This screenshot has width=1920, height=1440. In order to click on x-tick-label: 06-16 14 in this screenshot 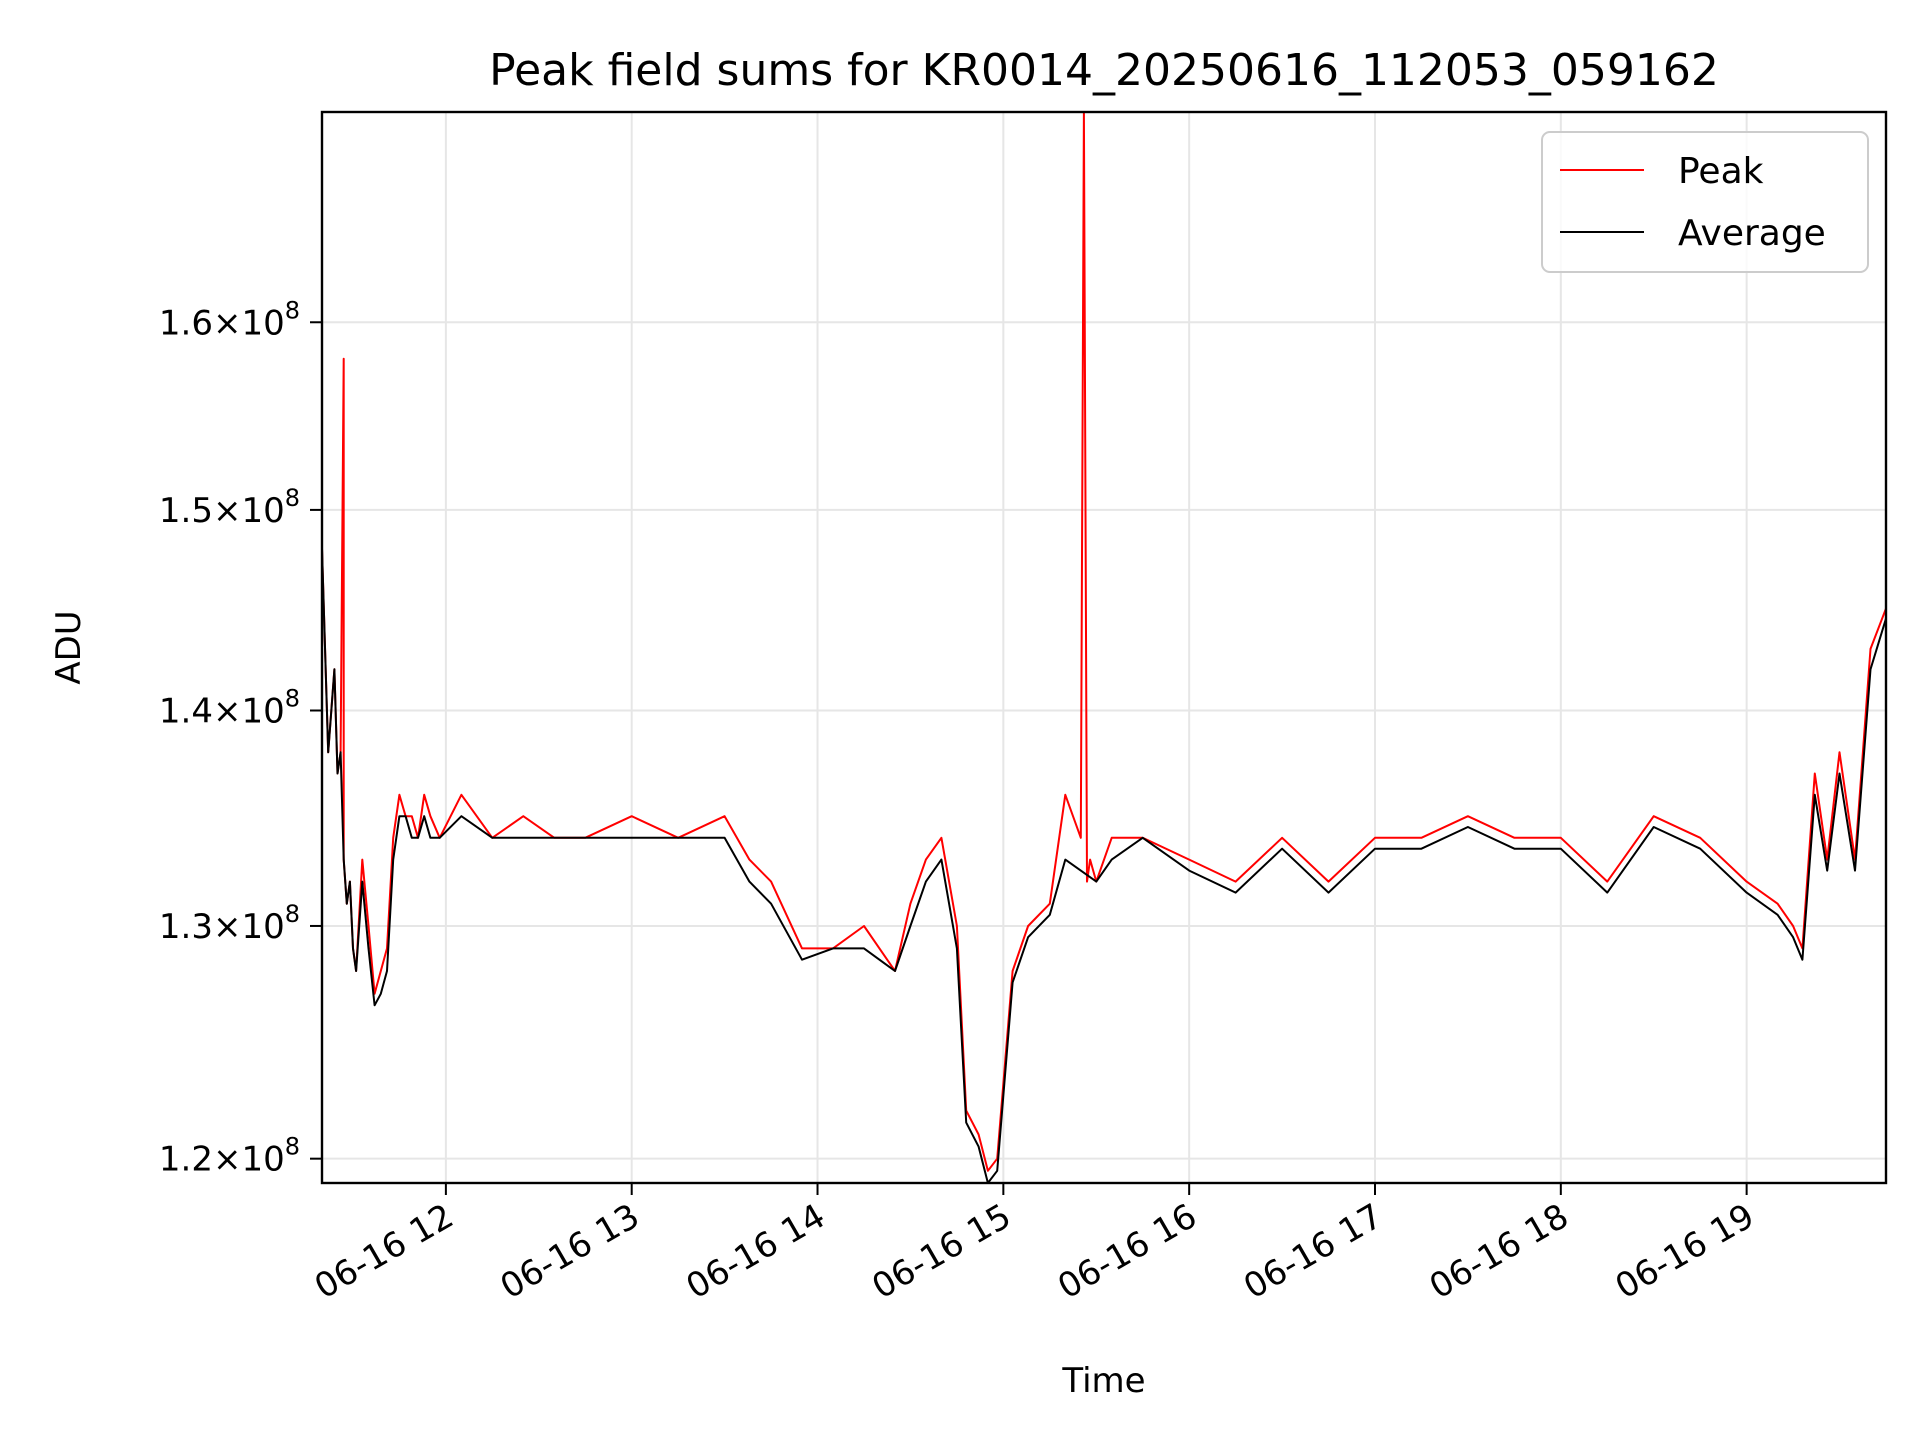, I will do `click(756, 1251)`.